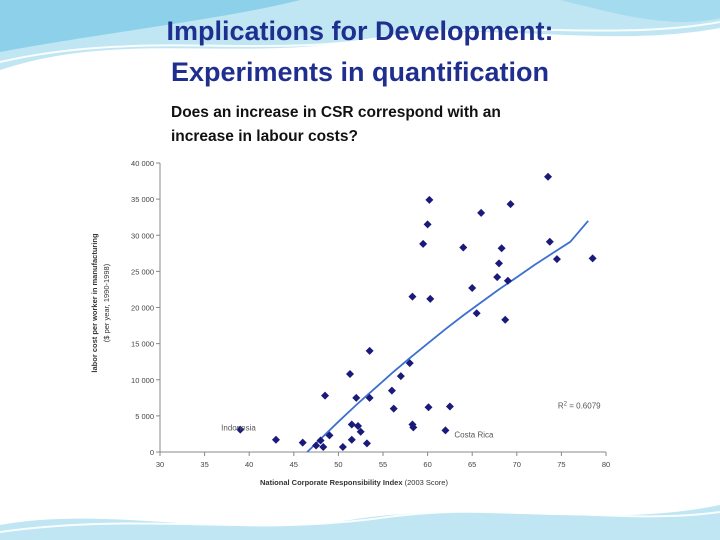 The image size is (720, 540). I want to click on header-wave-mid, so click(150, 26).